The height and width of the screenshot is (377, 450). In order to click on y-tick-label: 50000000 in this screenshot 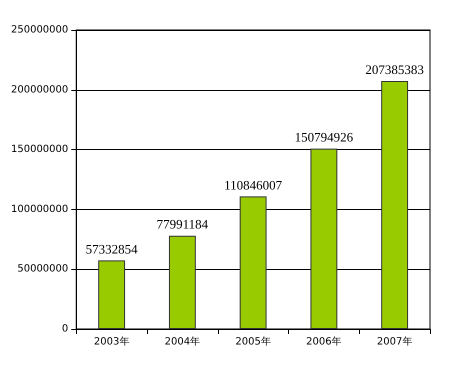, I will do `click(42, 269)`.